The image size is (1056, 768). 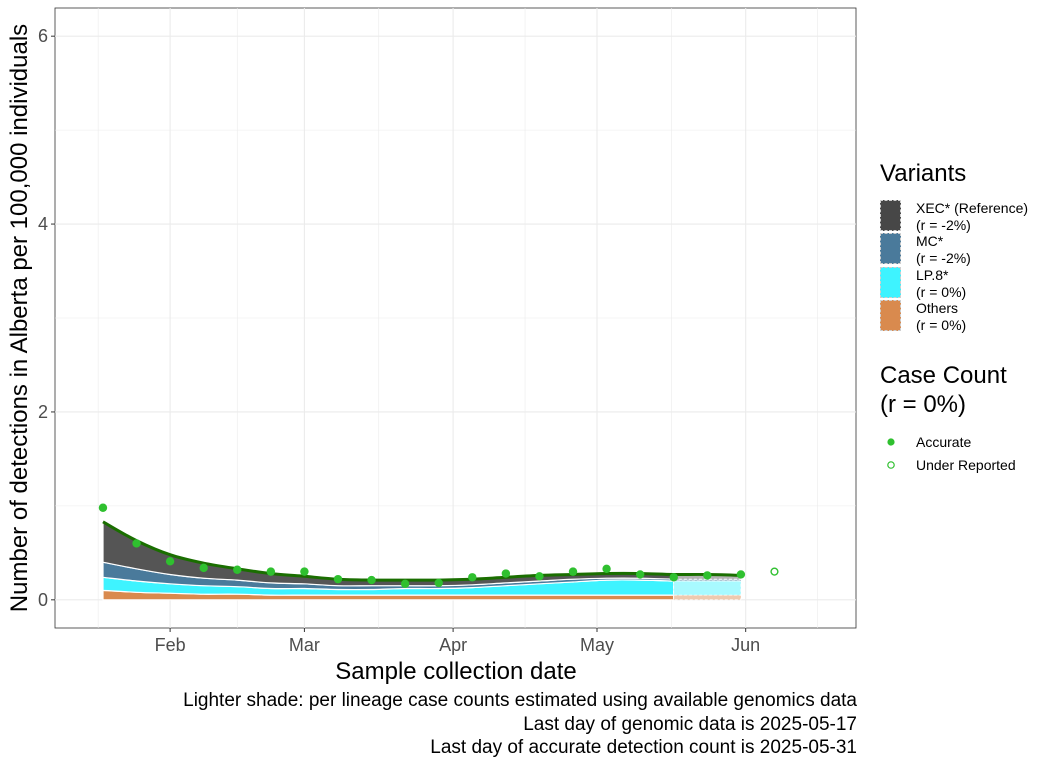 I want to click on x-tick-label: Feb, so click(x=170, y=645).